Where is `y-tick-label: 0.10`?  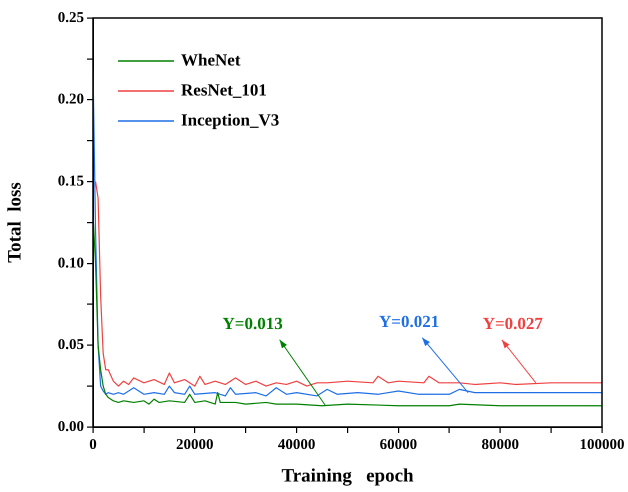
y-tick-label: 0.10 is located at coordinates (71, 263).